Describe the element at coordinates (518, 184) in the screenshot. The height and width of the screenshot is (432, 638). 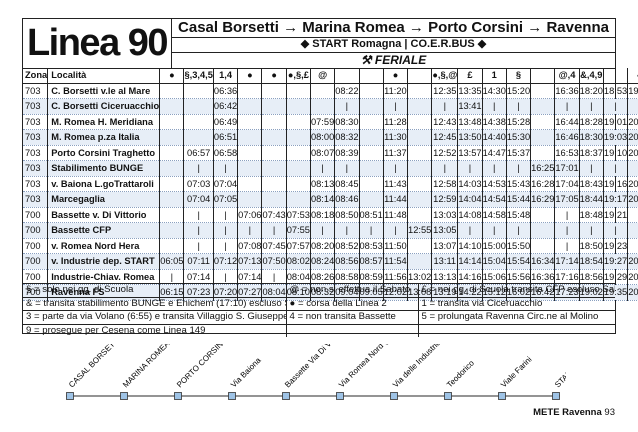
I see `departure-time: 15:43` at that location.